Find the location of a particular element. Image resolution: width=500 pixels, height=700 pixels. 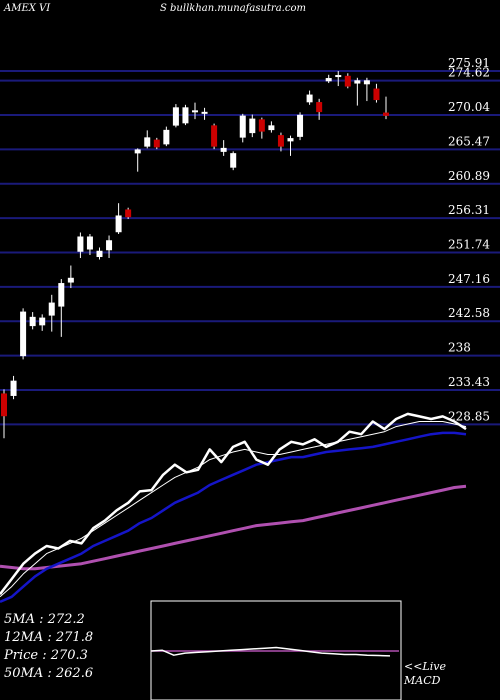

price-tick-label: 238 is located at coordinates (459, 348).